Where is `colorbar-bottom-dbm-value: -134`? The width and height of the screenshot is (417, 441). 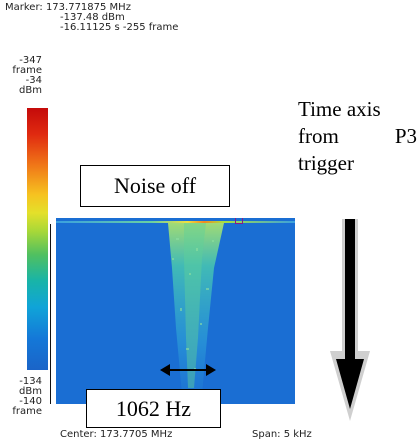
colorbar-bottom-dbm-value: -134 is located at coordinates (30, 381).